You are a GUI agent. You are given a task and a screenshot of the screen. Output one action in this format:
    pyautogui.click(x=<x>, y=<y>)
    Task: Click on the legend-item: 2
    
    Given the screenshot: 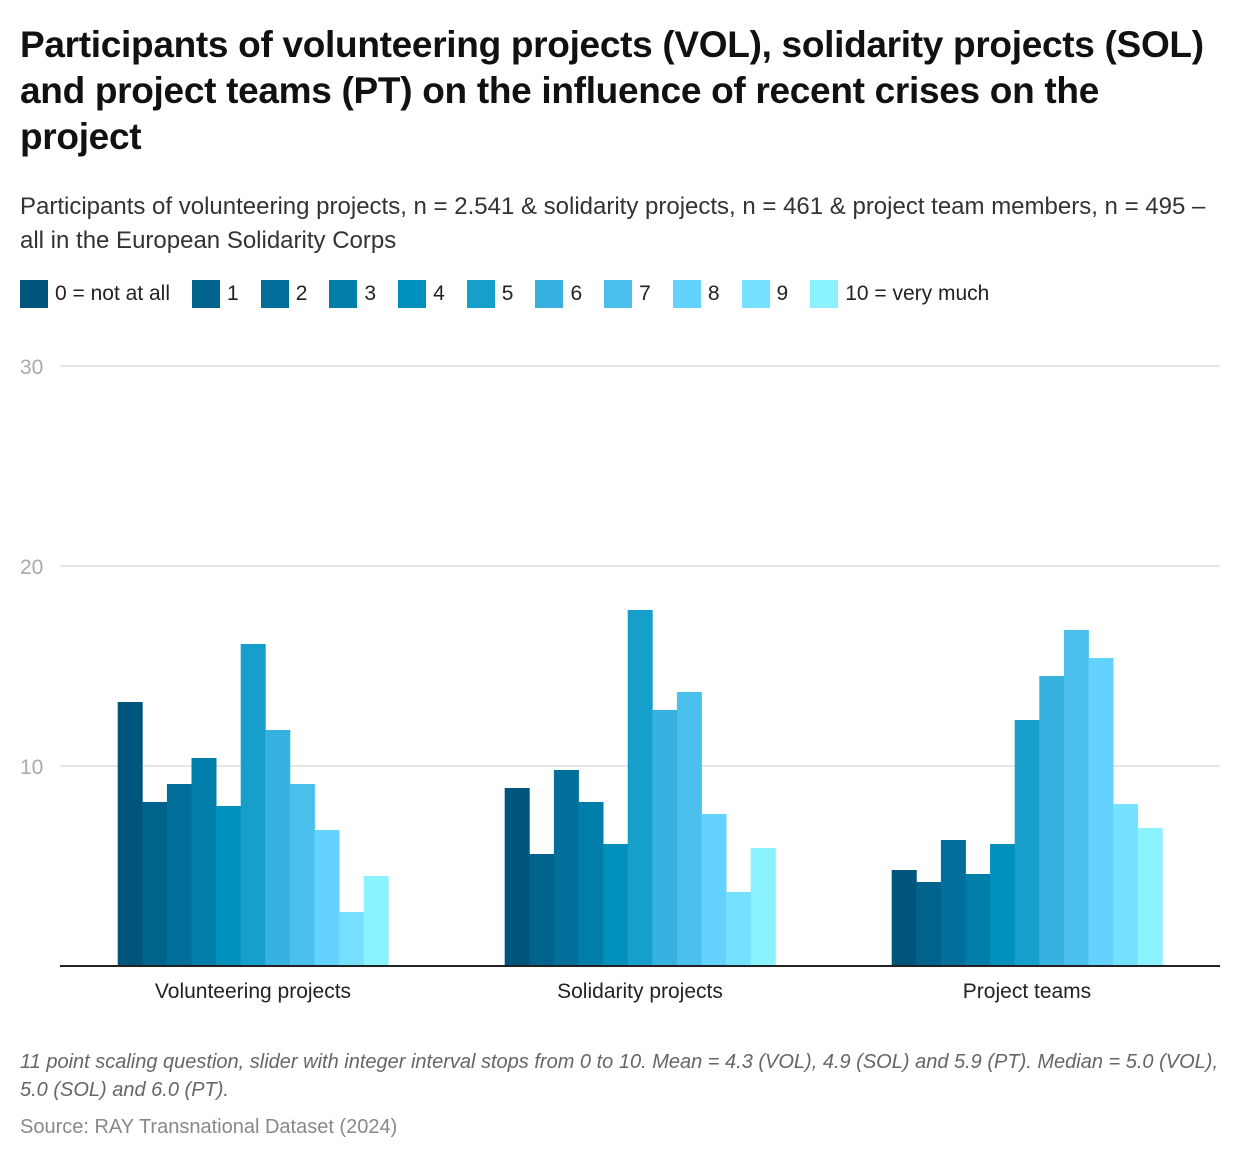 What is the action you would take?
    pyautogui.click(x=284, y=294)
    